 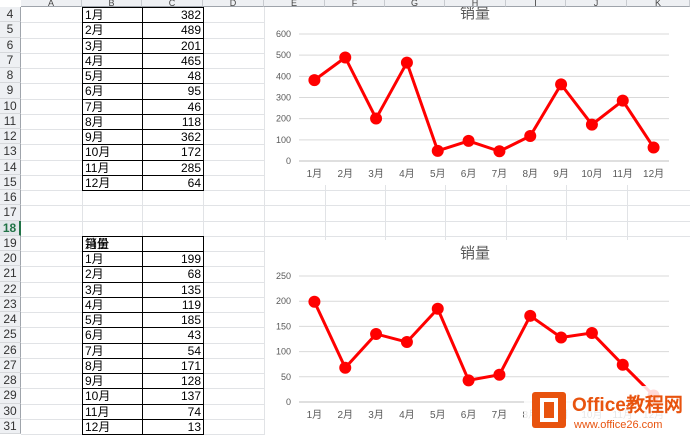 What do you see at coordinates (10, 243) in the screenshot?
I see `row-header-19: 19` at bounding box center [10, 243].